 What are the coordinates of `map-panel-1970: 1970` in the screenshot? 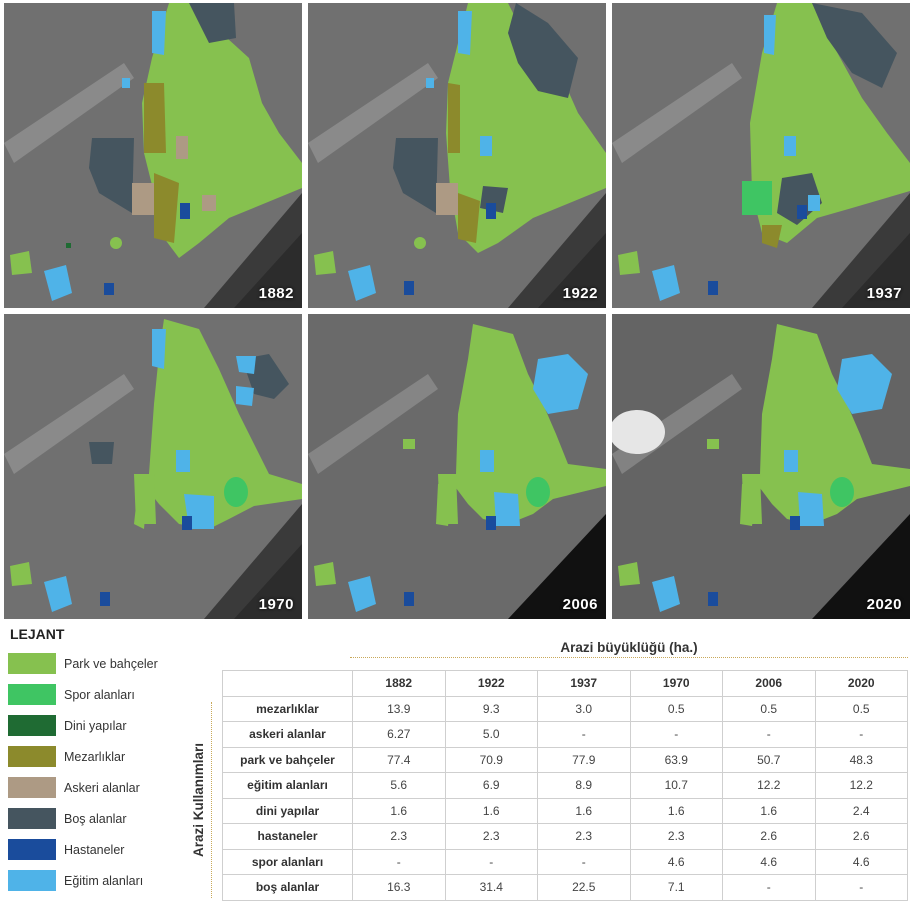 It's located at (153, 466).